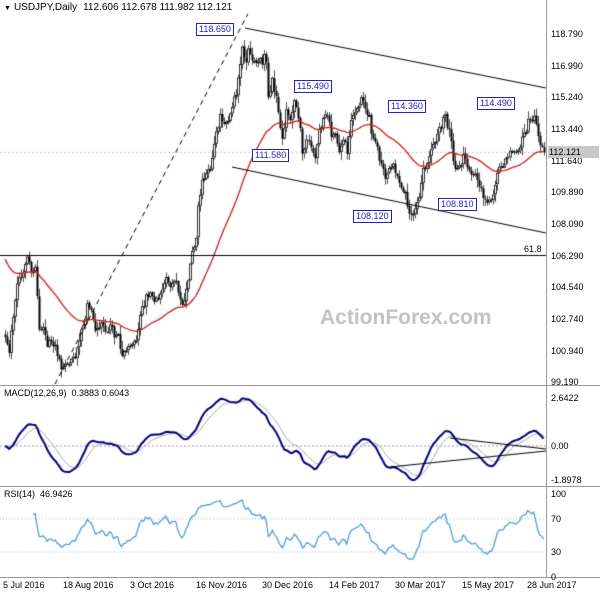  I want to click on ohlc-readout: 112.606 112.678 111.982 112.121, so click(158, 7).